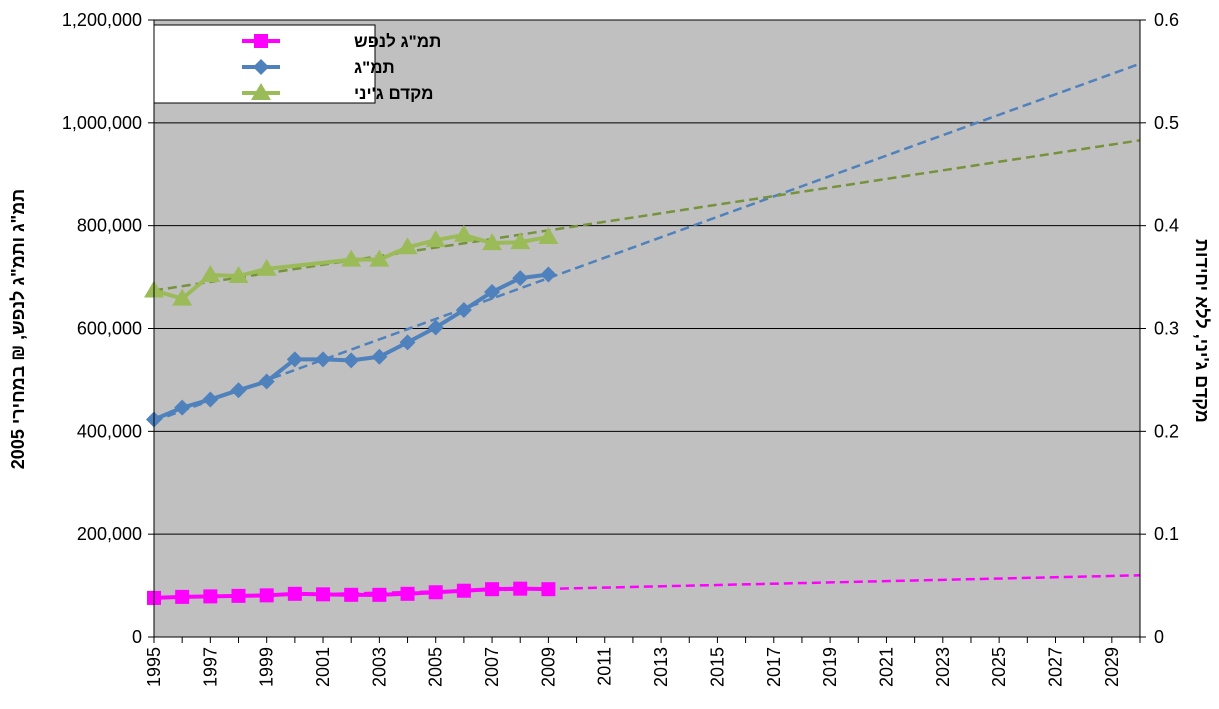  I want to click on x-tick-label: 2001, so click(323, 667).